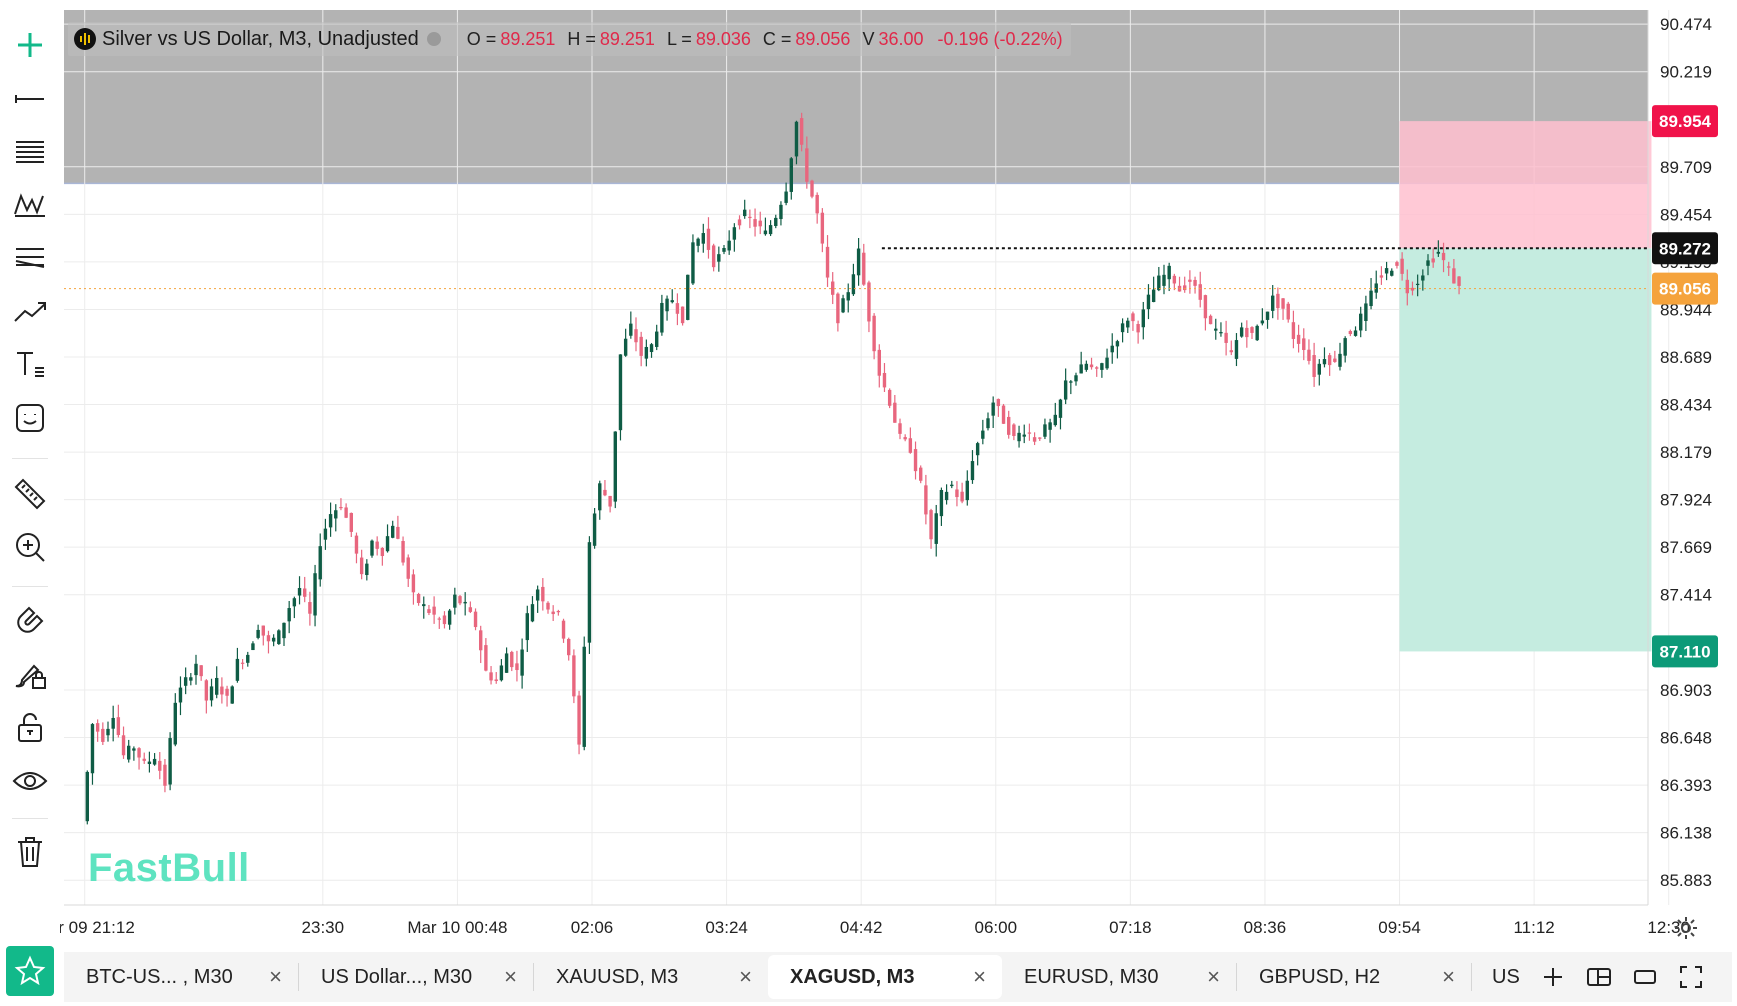  I want to click on fastbull-watermark: FastBull, so click(169, 868).